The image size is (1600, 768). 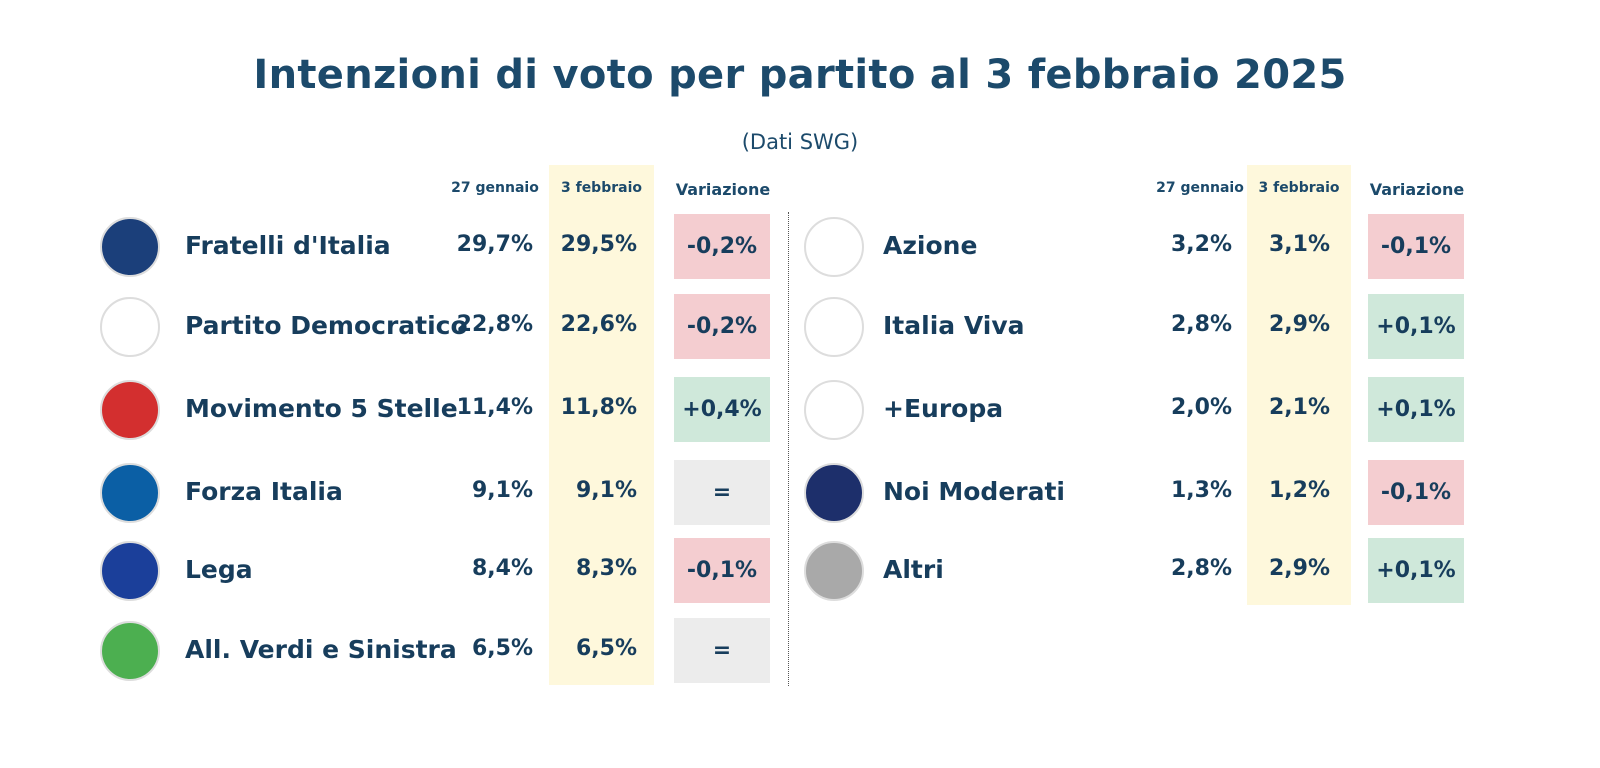 I want to click on value-prev: 11,4%, so click(x=494, y=407).